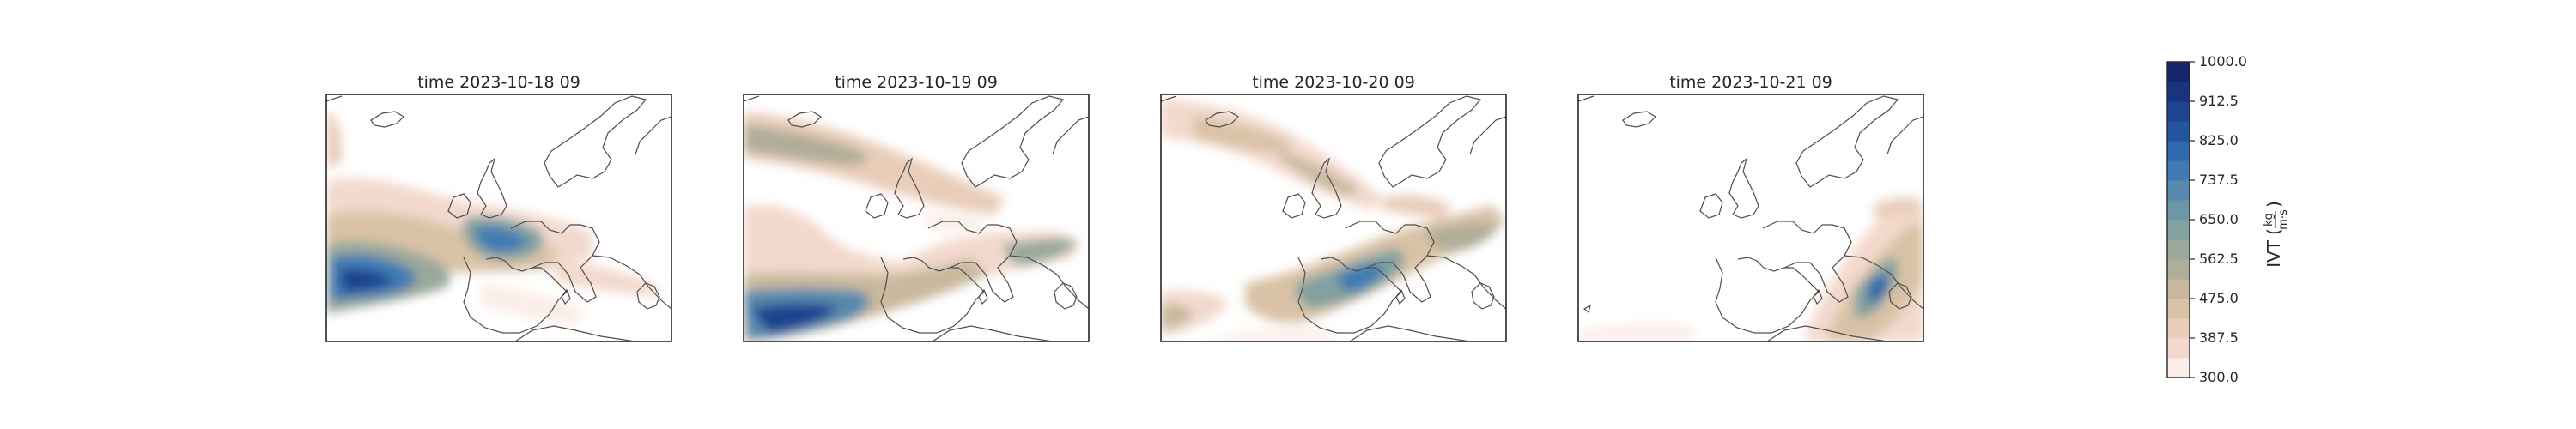  I want to click on map-panel-4: time 2023-10-21 09, so click(1751, 207).